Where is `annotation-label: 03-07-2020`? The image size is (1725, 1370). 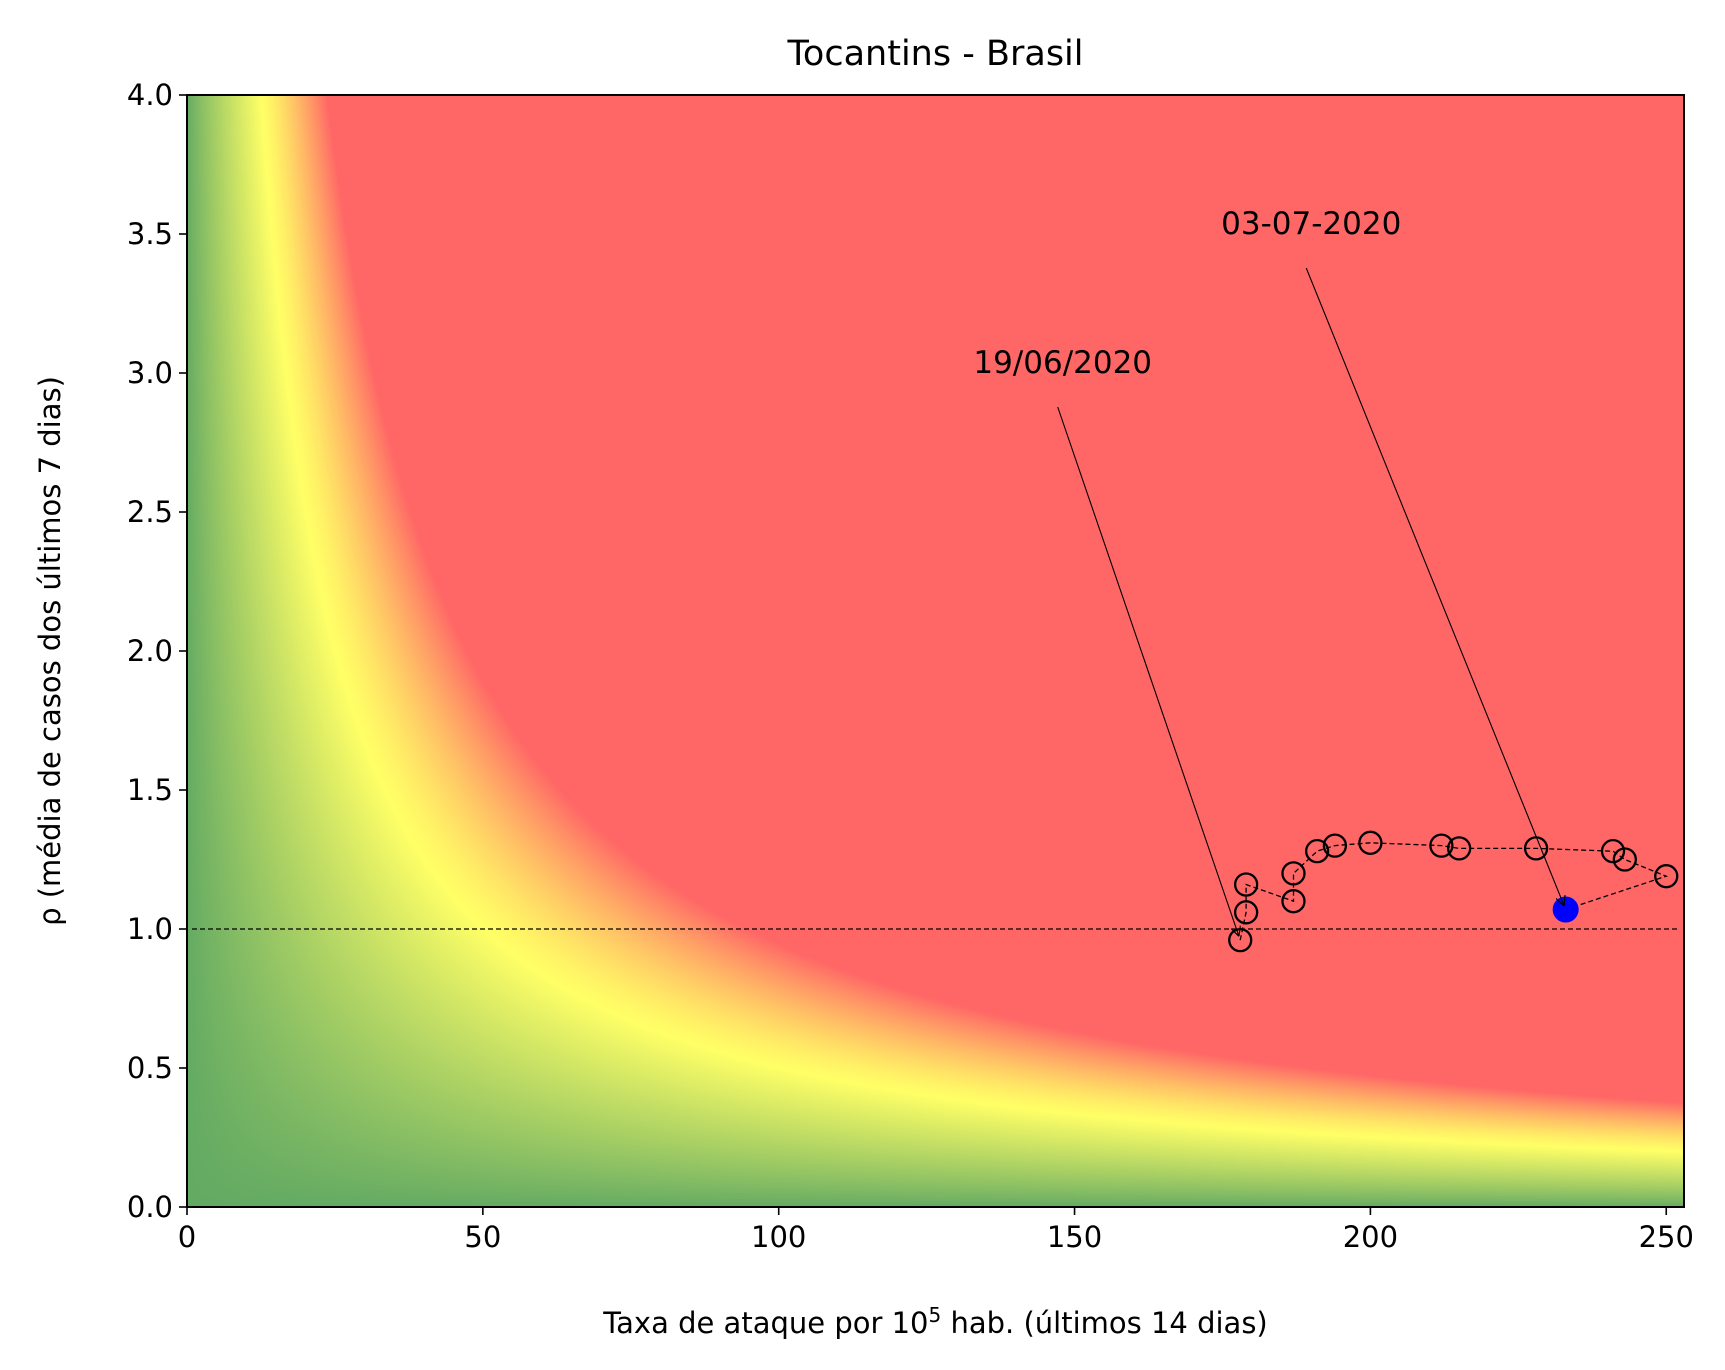 annotation-label: 03-07-2020 is located at coordinates (1311, 224).